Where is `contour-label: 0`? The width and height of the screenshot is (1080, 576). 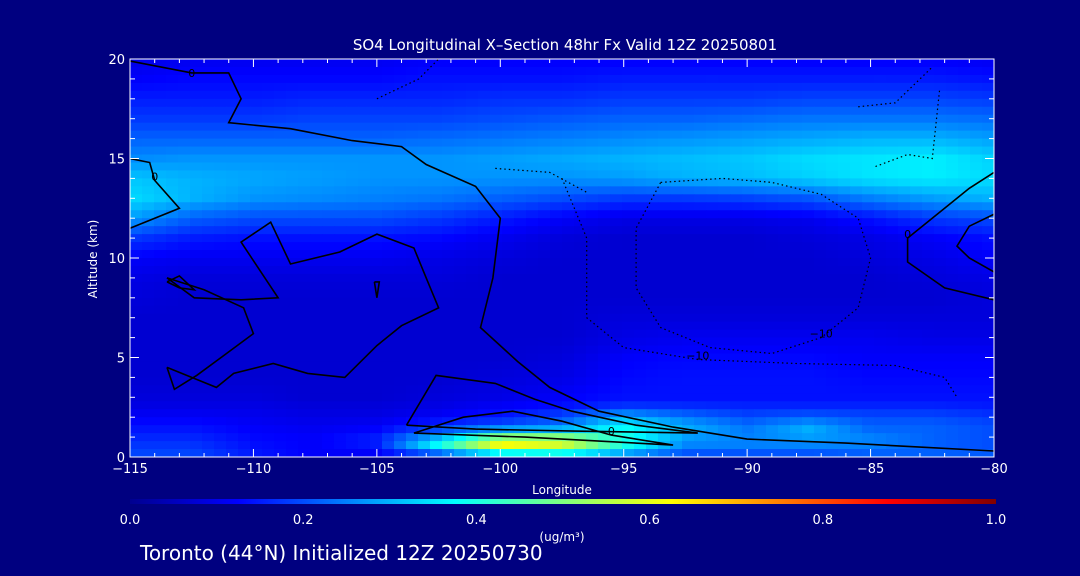
contour-label: 0 is located at coordinates (611, 431).